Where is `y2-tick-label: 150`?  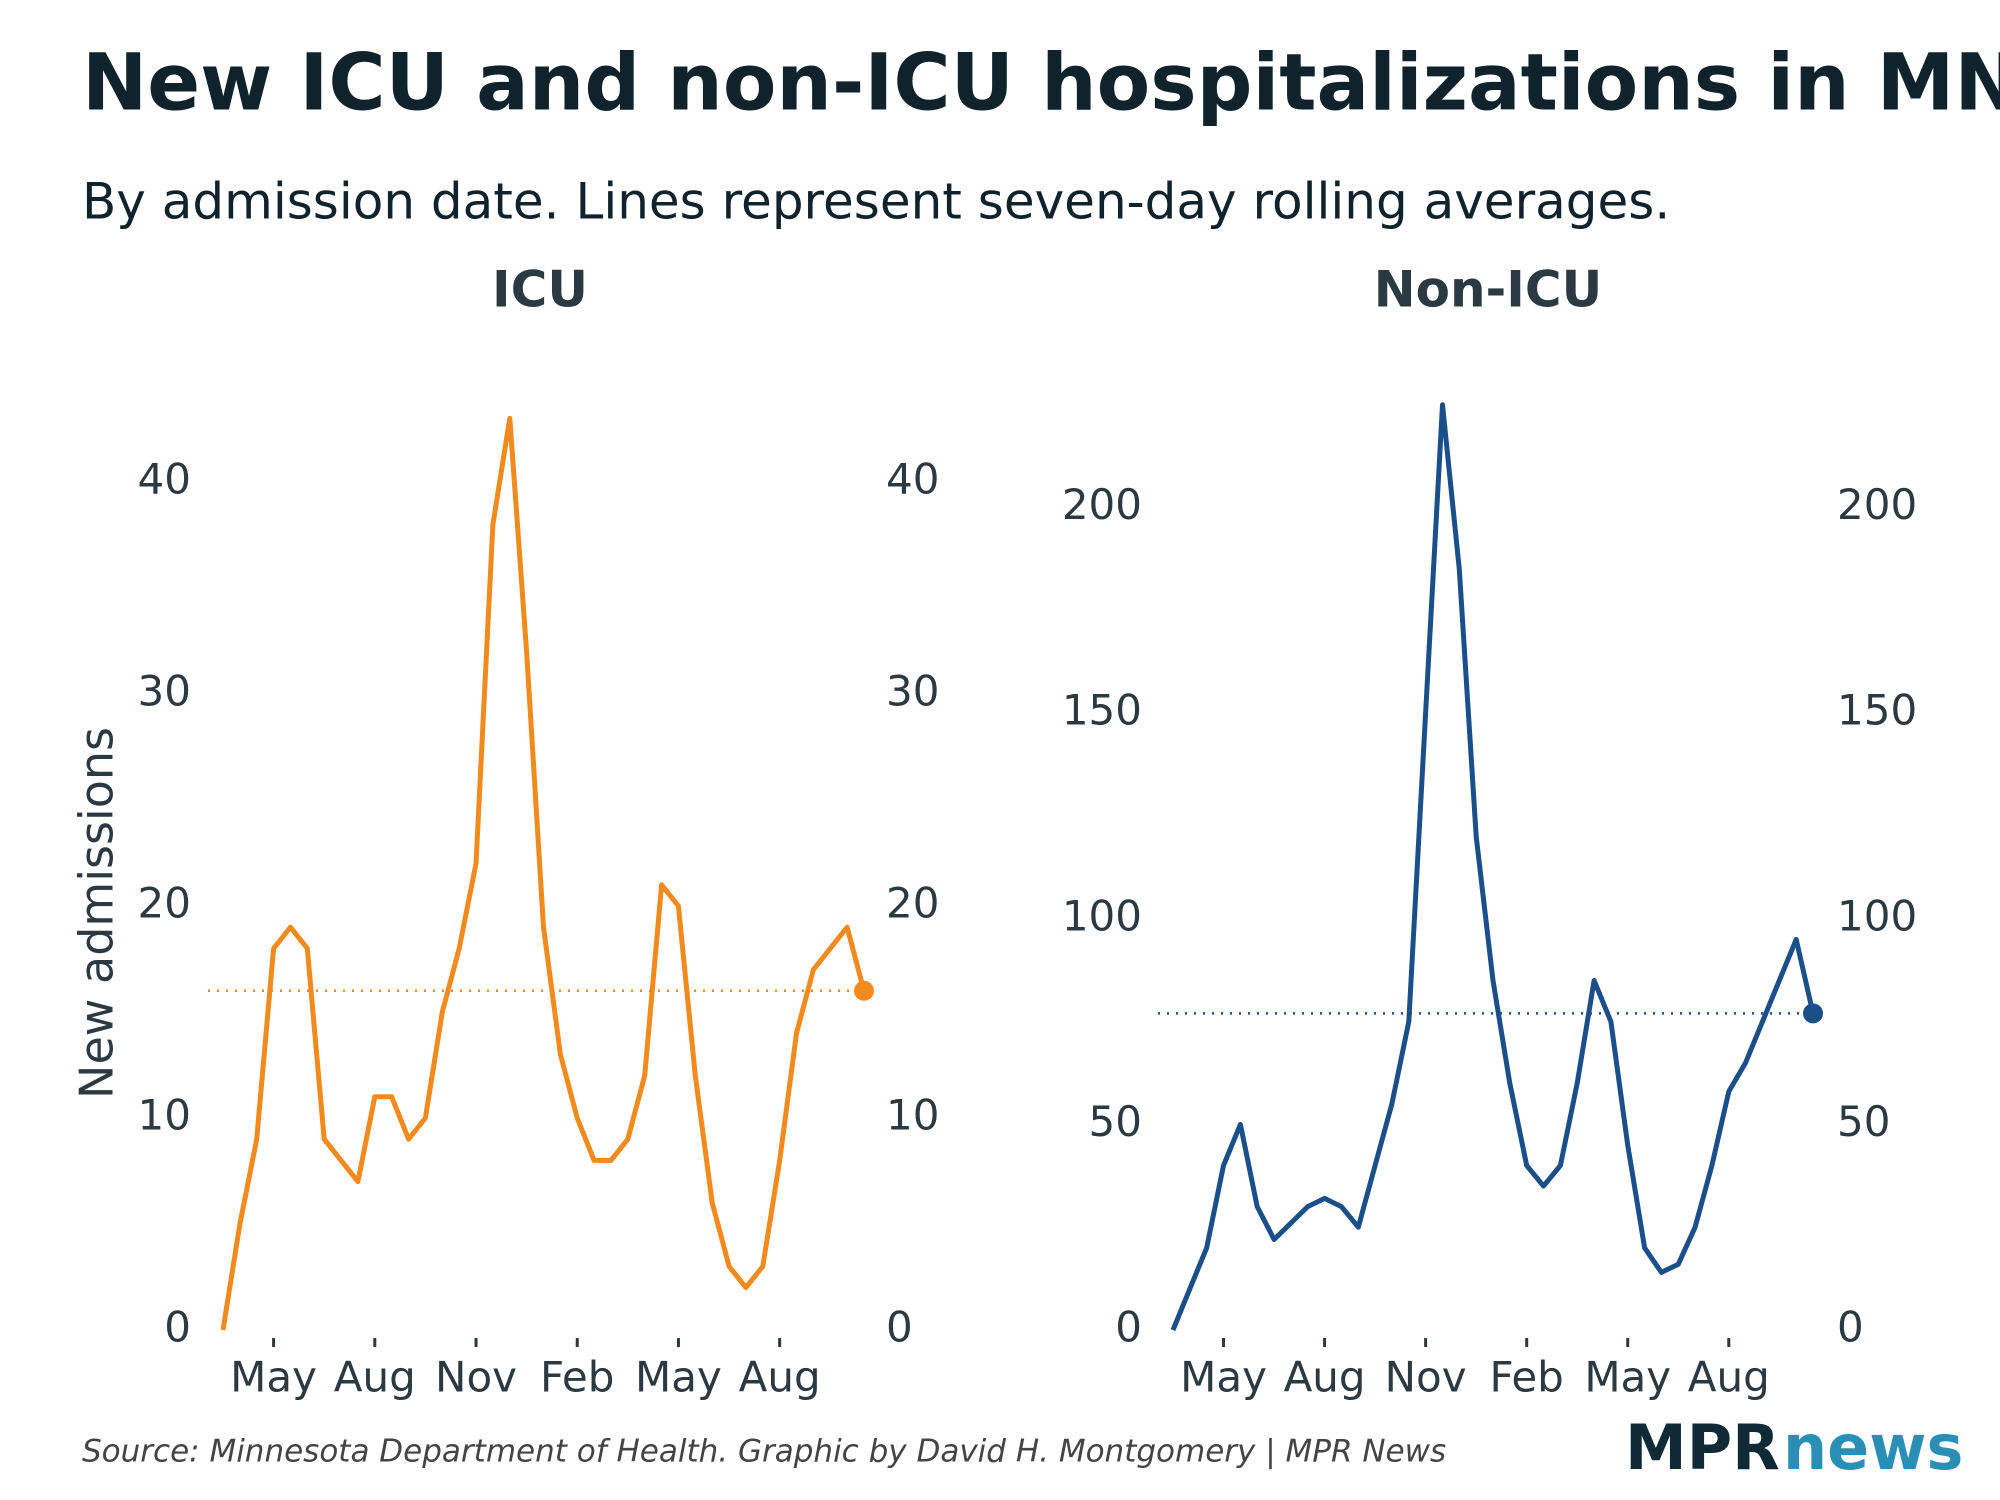 y2-tick-label: 150 is located at coordinates (1877, 710).